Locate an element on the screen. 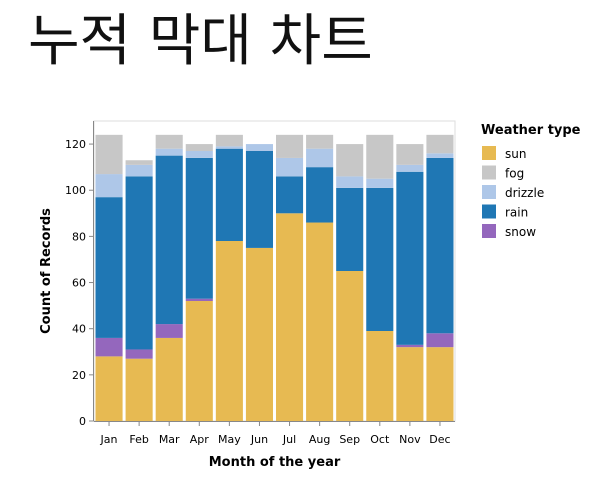 This screenshot has width=593, height=481. bar-fog-apr is located at coordinates (199, 147).